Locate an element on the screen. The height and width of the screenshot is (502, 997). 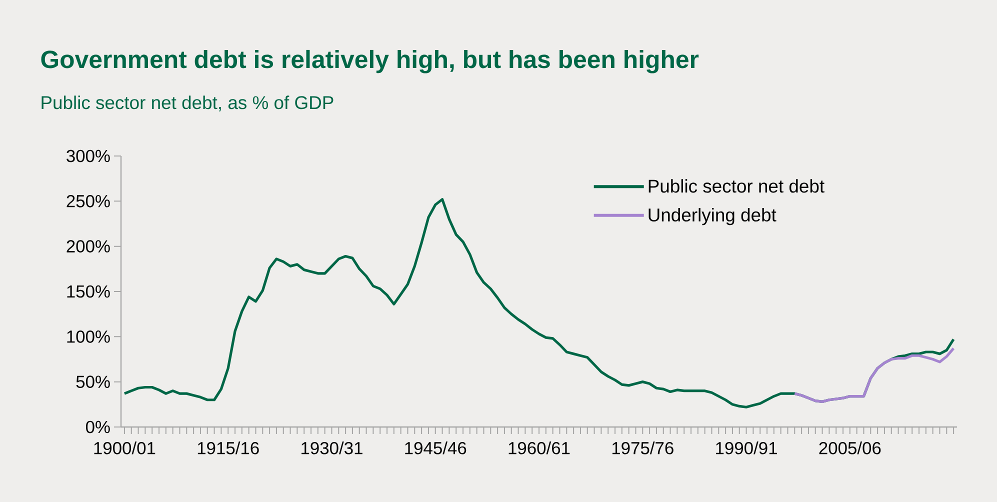
y-tick-label: 200% is located at coordinates (88, 246).